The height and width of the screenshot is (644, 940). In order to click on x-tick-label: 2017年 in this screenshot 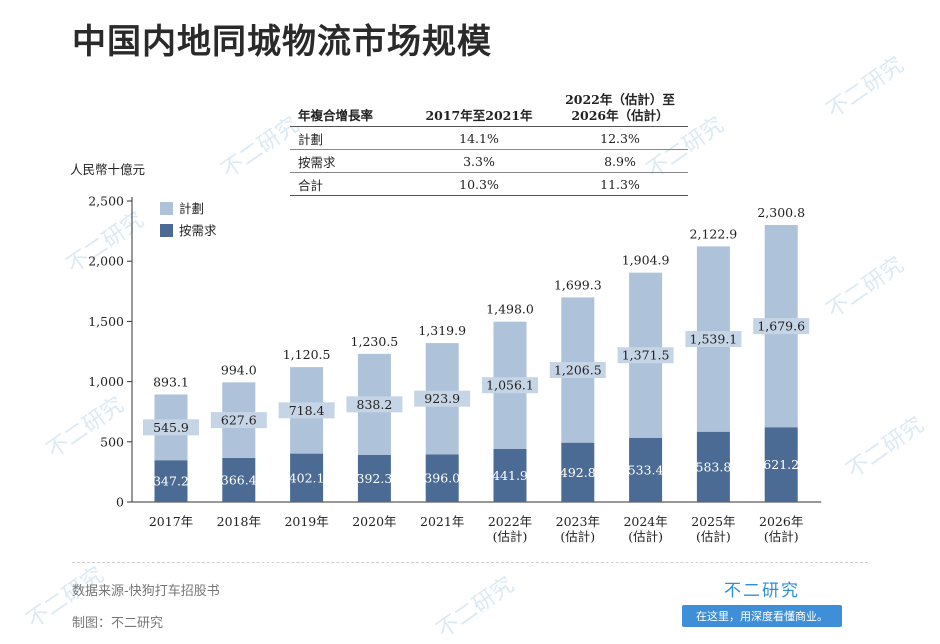, I will do `click(171, 521)`.